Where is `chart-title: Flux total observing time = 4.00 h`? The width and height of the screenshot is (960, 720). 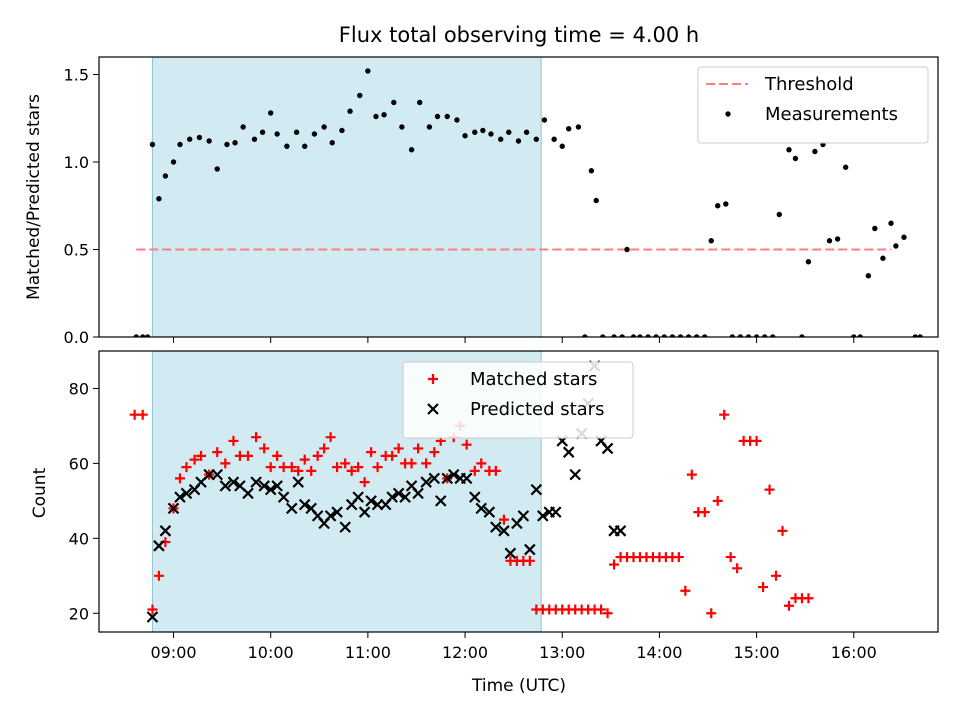 chart-title: Flux total observing time = 4.00 h is located at coordinates (519, 35).